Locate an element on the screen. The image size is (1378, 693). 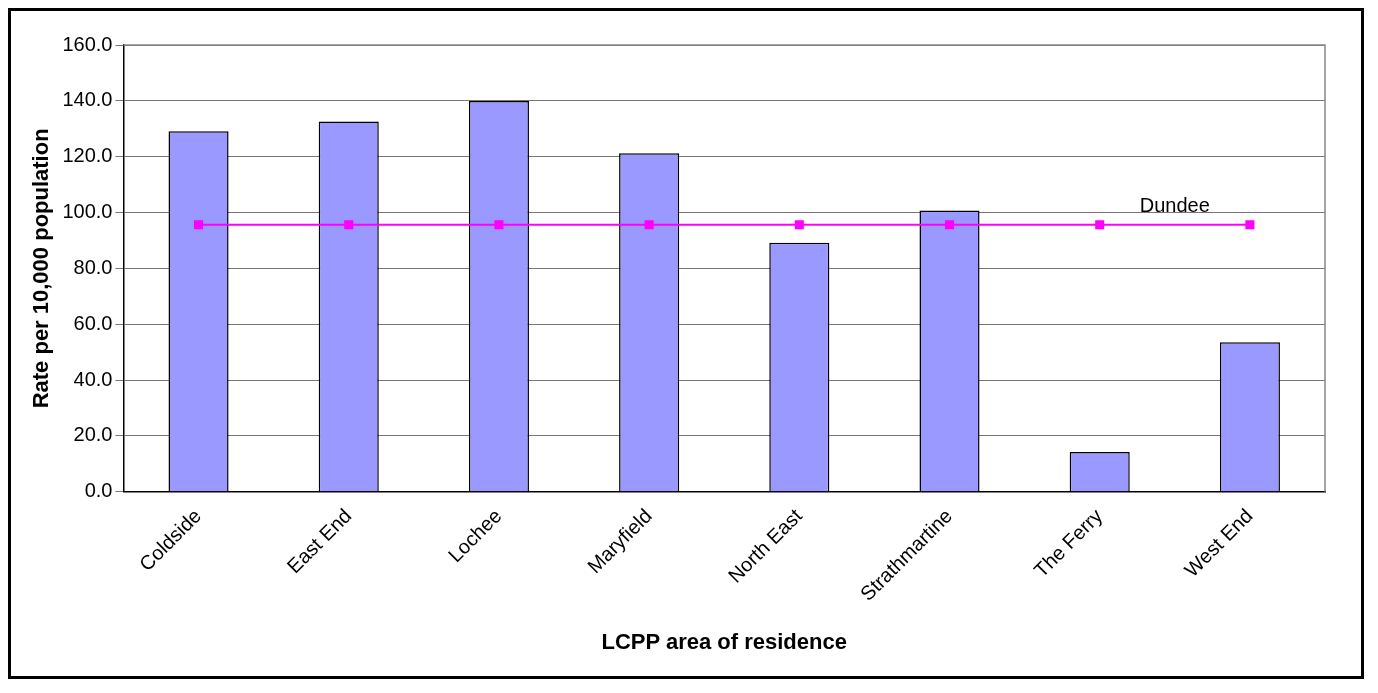
y-tick-label: 40.0 is located at coordinates (93, 378).